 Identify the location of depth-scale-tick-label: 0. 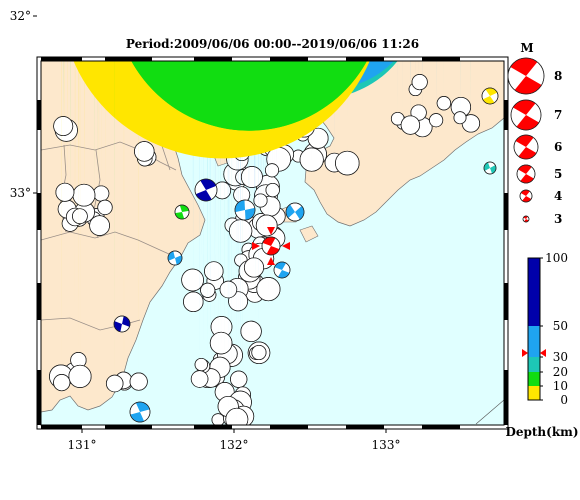
(564, 400).